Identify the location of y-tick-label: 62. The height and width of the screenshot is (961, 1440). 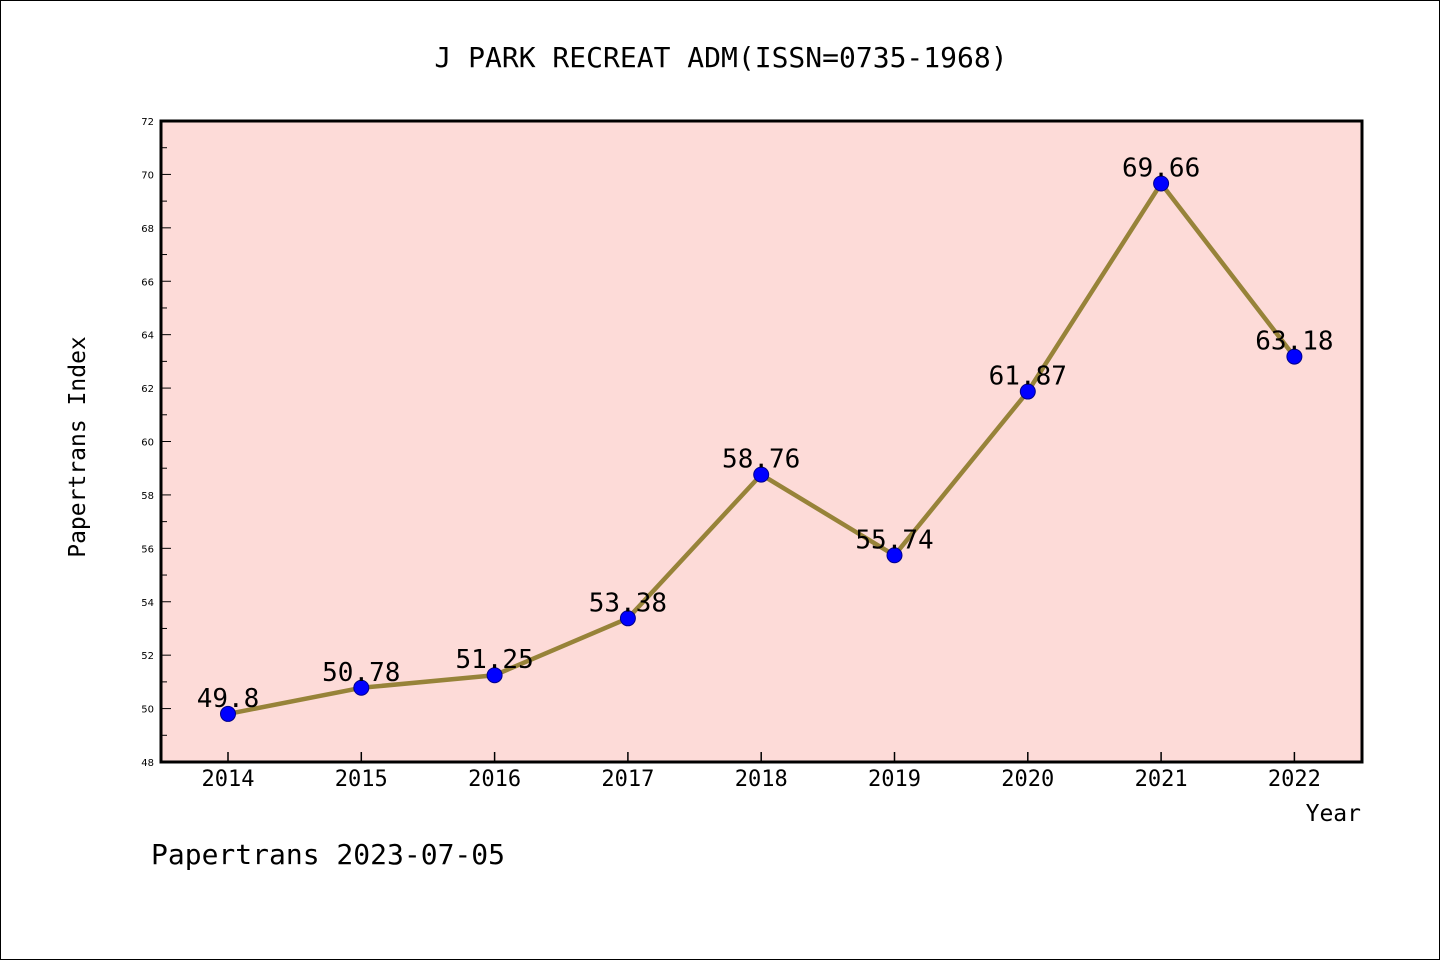
(147, 389).